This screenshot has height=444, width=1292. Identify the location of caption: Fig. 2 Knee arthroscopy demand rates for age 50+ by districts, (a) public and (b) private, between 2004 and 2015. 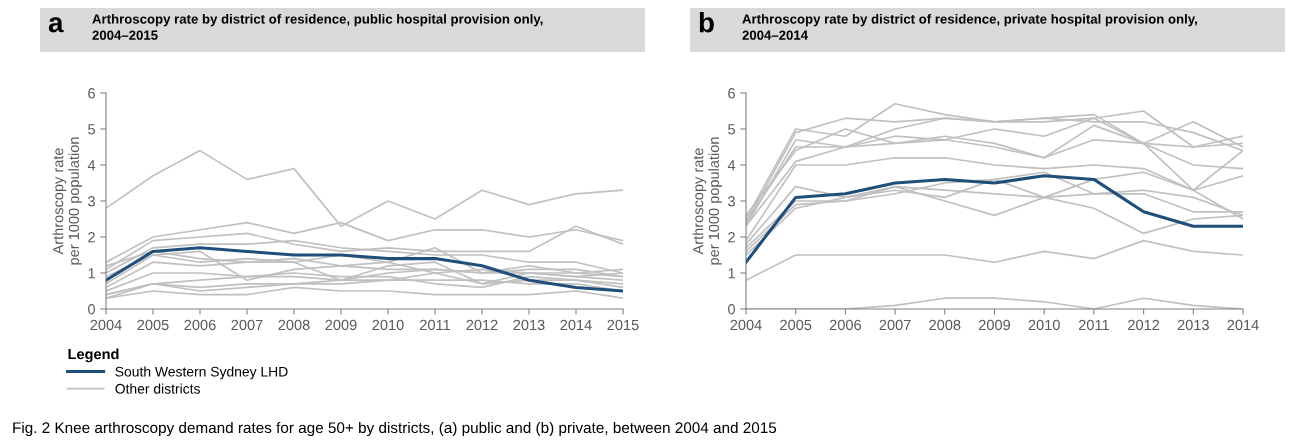
(395, 429).